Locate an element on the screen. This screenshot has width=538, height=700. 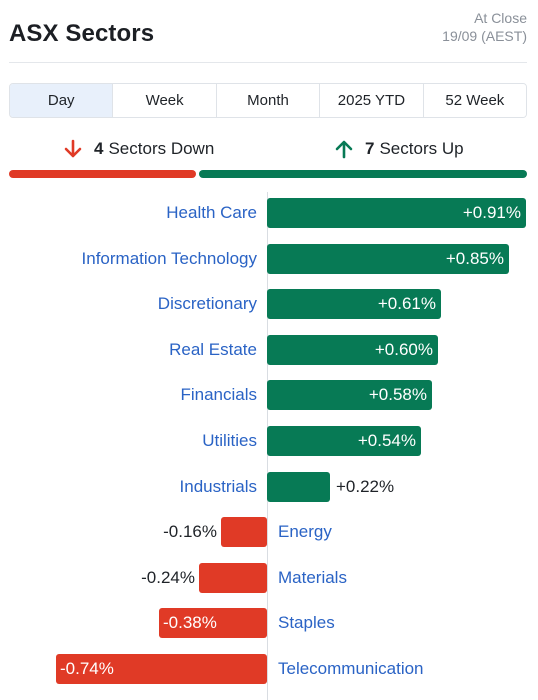
value-label-information-technology: +0.85% is located at coordinates (474, 258).